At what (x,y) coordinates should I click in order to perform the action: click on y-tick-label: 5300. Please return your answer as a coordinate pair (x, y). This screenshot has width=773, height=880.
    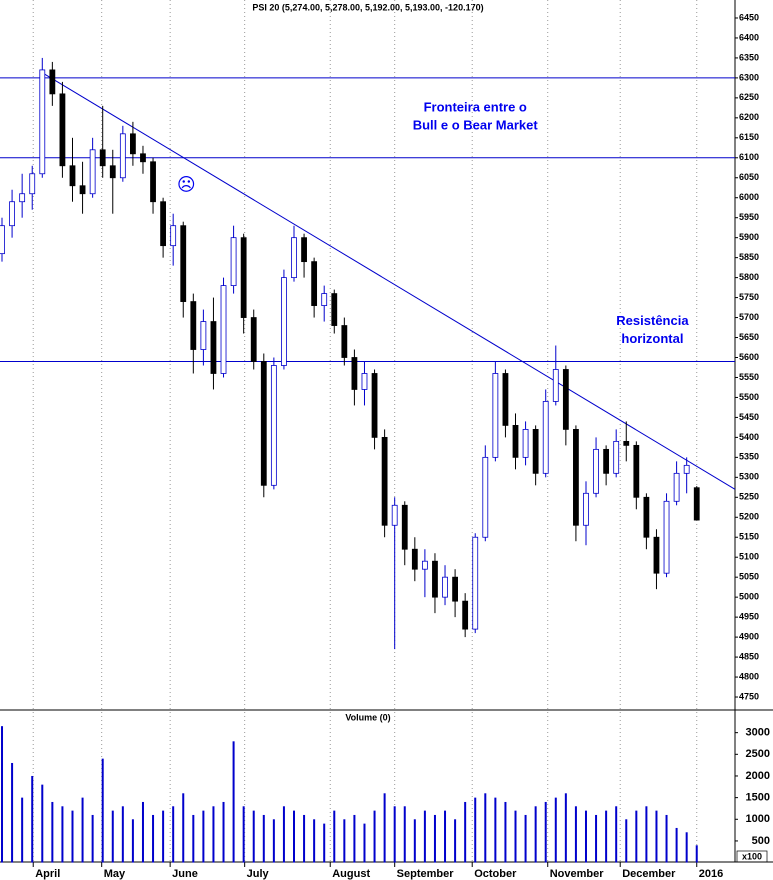
    Looking at the image, I should click on (749, 477).